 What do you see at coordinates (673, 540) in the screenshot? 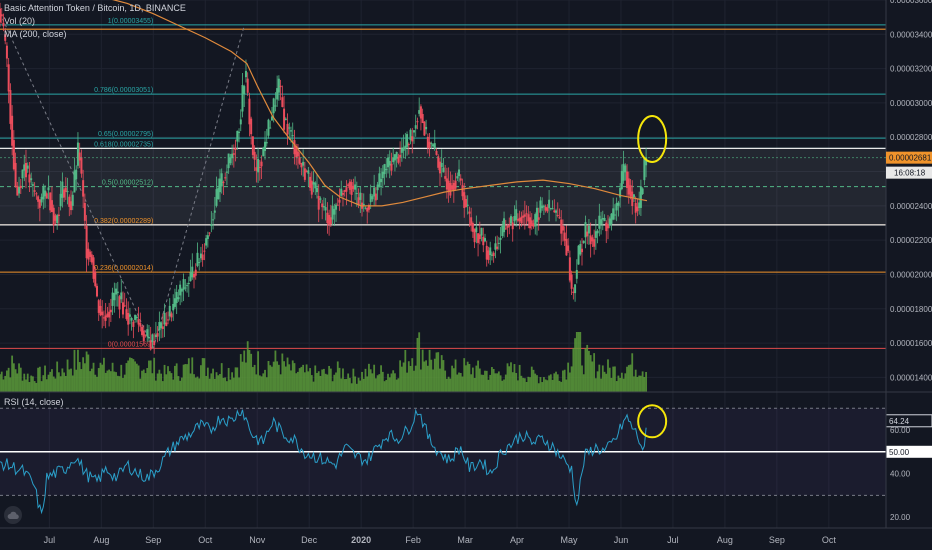
I see `x-tick-label: Jul` at bounding box center [673, 540].